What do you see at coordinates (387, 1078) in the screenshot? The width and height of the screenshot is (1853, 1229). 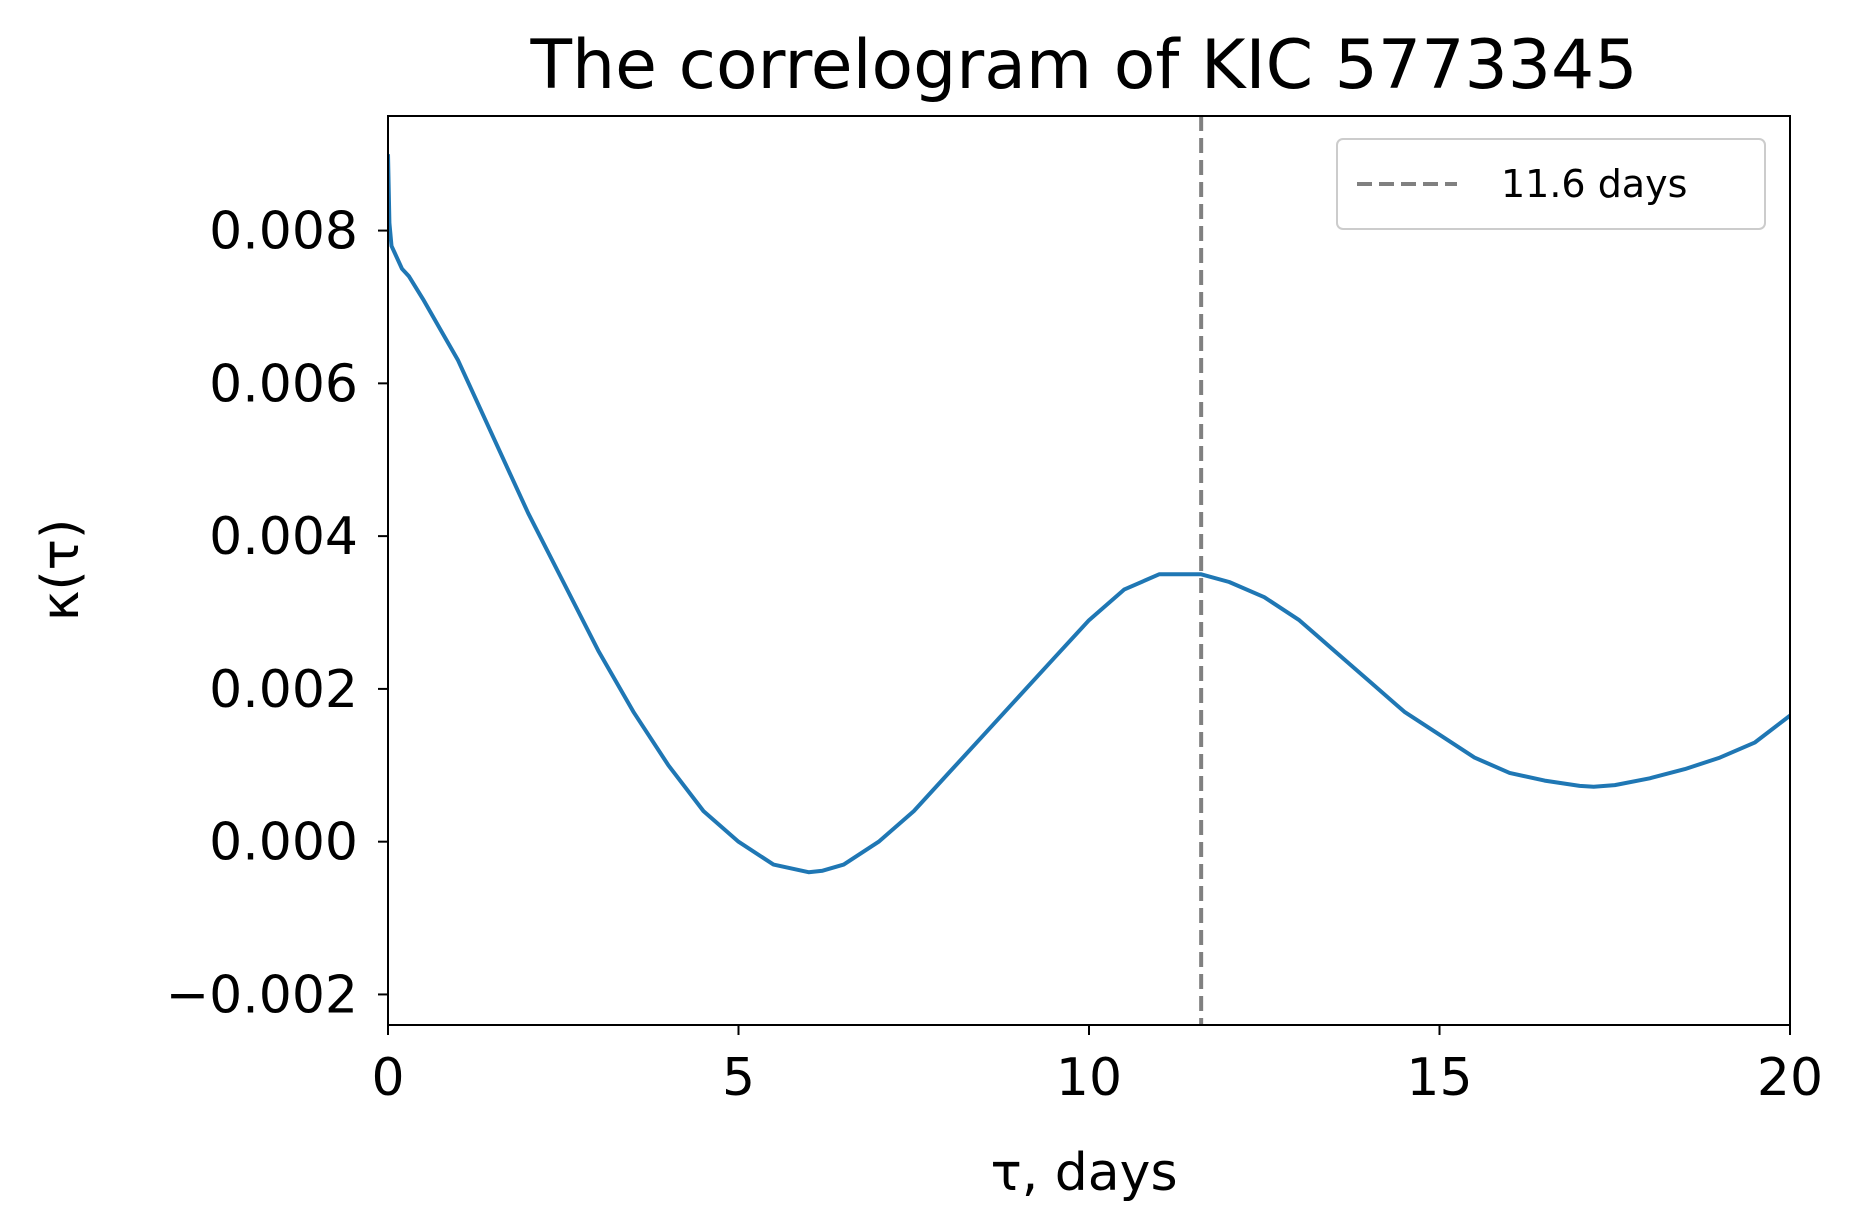 I see `x-tick-label: 0` at bounding box center [387, 1078].